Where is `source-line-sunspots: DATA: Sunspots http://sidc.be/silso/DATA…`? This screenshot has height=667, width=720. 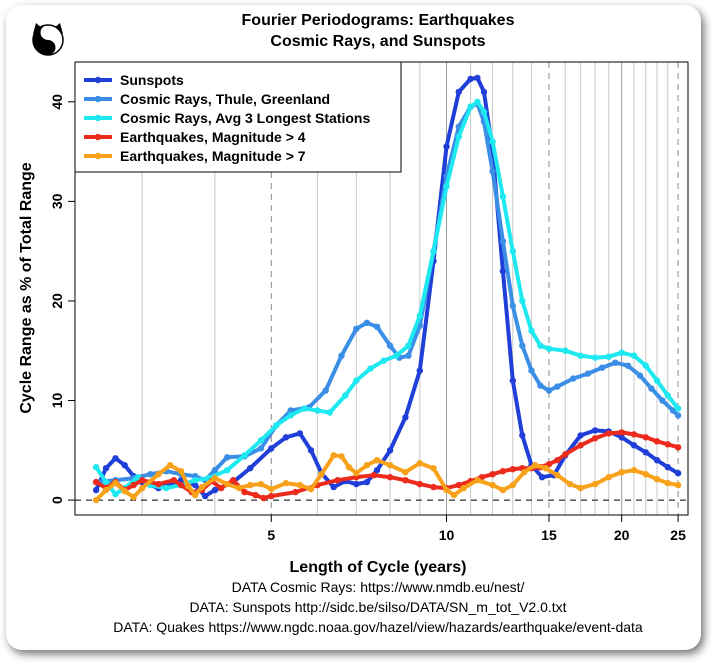 source-line-sunspots: DATA: Sunspots http://sidc.be/silso/DATA… is located at coordinates (377, 607).